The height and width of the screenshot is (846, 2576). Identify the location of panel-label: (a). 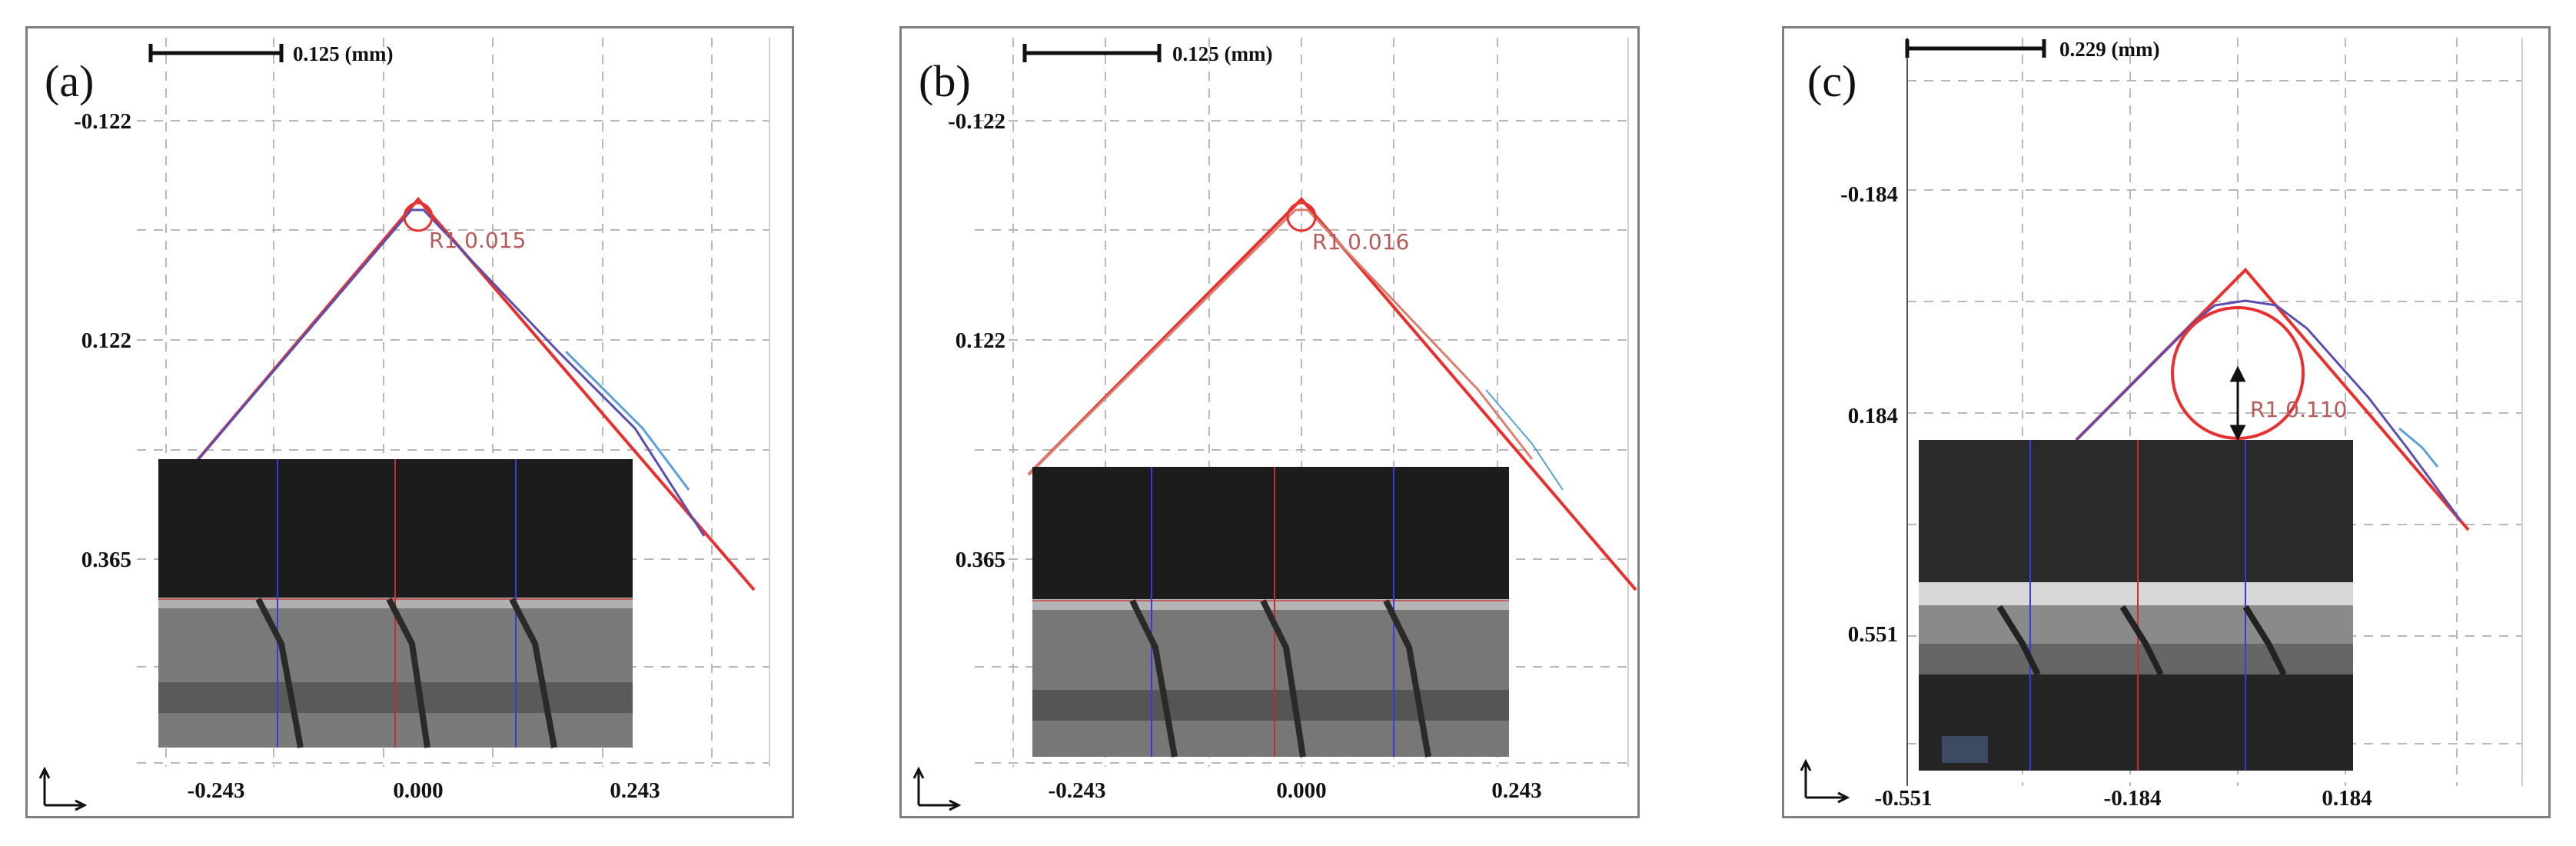
(69, 81).